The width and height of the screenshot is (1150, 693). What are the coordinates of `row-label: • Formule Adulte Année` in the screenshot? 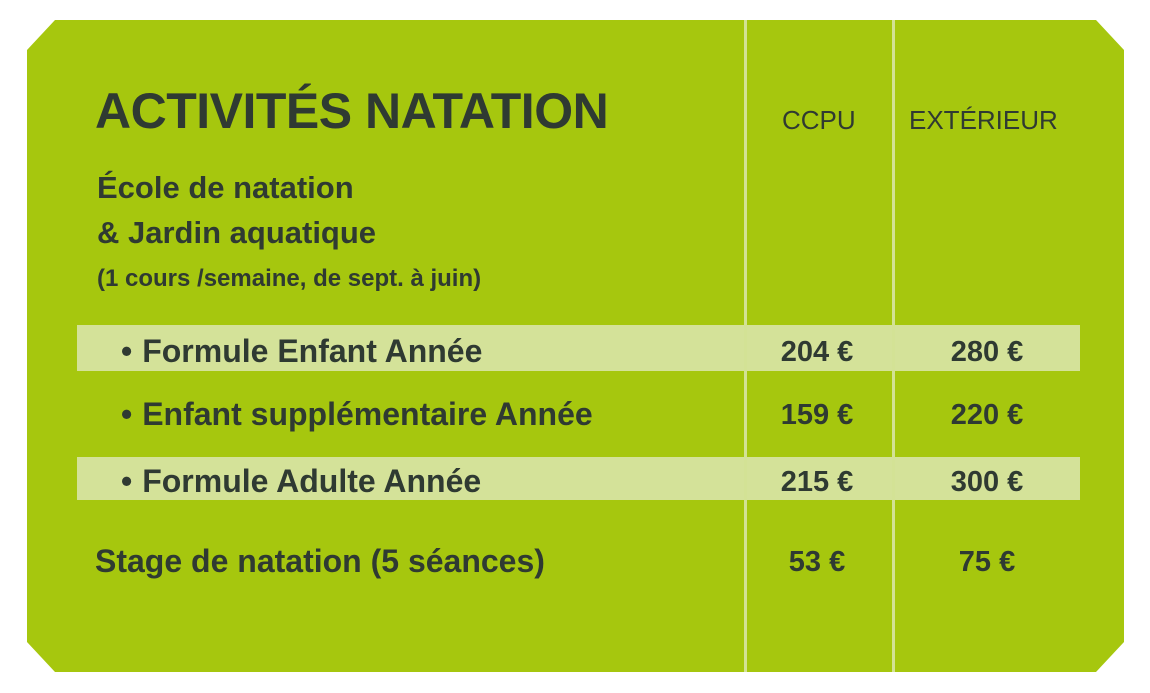 It's located at (301, 481).